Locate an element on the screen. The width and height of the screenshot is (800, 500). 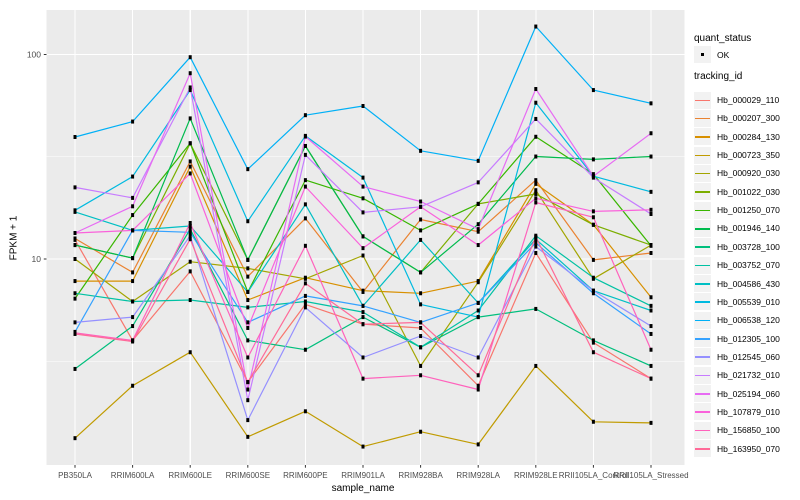
y-tick-label: 100 is located at coordinates (34, 54).